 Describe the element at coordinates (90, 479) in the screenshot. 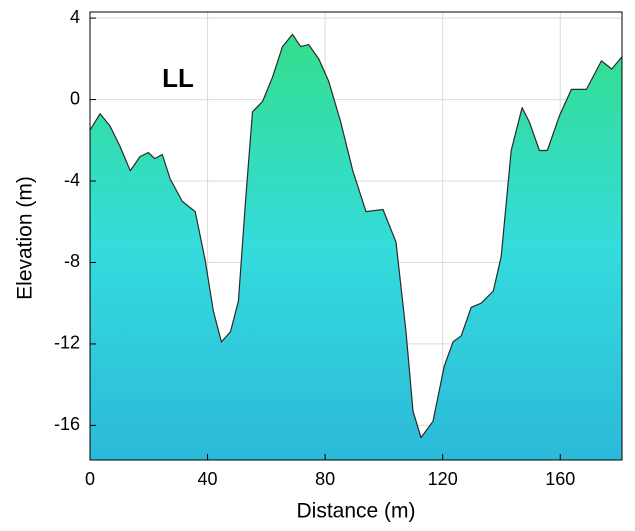

I see `x-tick-label: 0` at that location.